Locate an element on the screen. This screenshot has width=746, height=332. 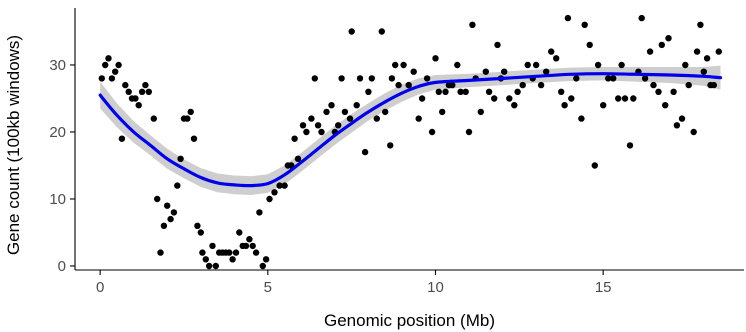
y-axis-title: Gene count (100kb windows) is located at coordinates (13, 145).